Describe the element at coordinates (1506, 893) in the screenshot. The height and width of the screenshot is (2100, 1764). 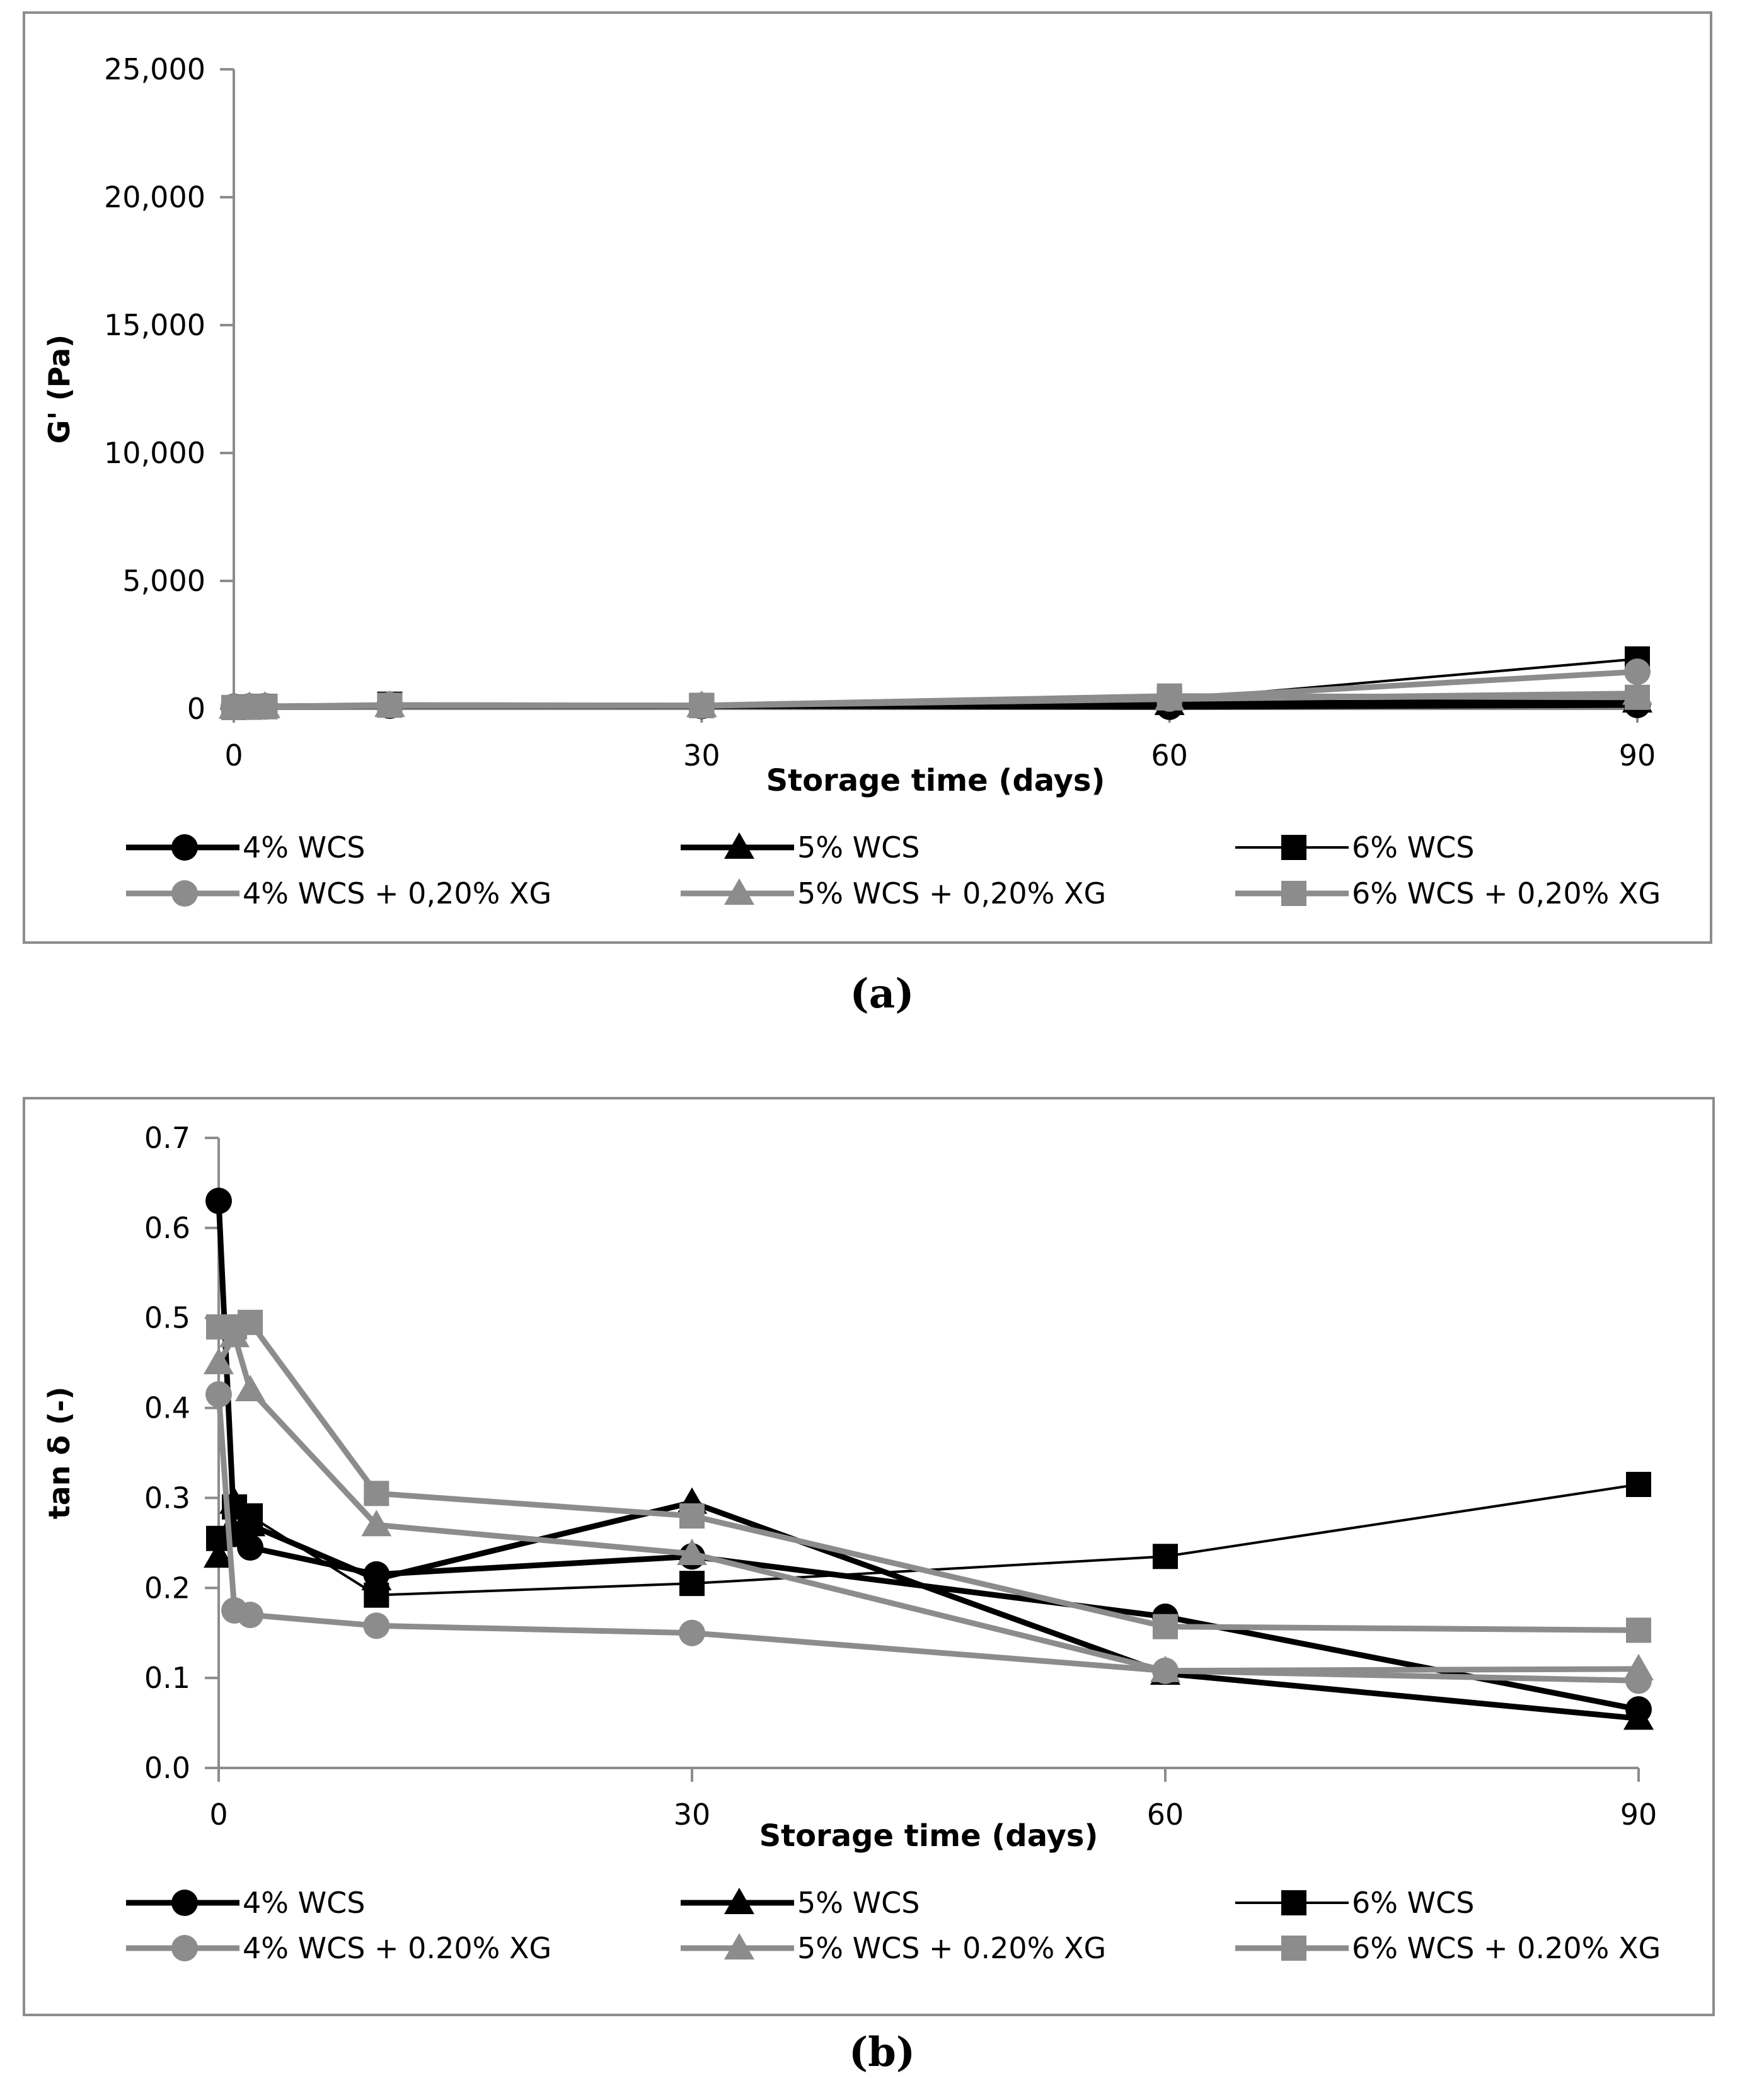
I see `legend-label: 6% WCS + 0,20% XG` at that location.